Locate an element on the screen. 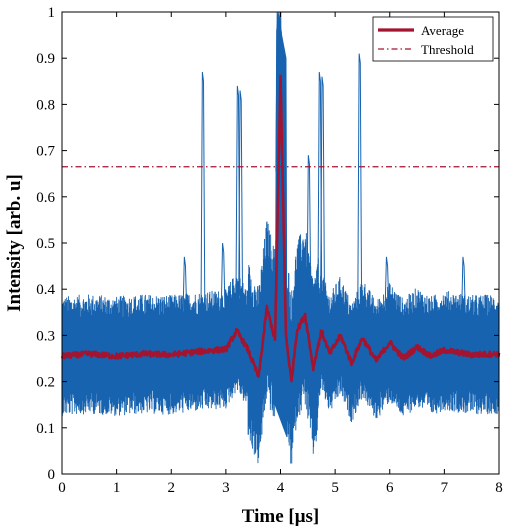 The width and height of the screenshot is (511, 532). legend: Average Threshold is located at coordinates (433, 39).